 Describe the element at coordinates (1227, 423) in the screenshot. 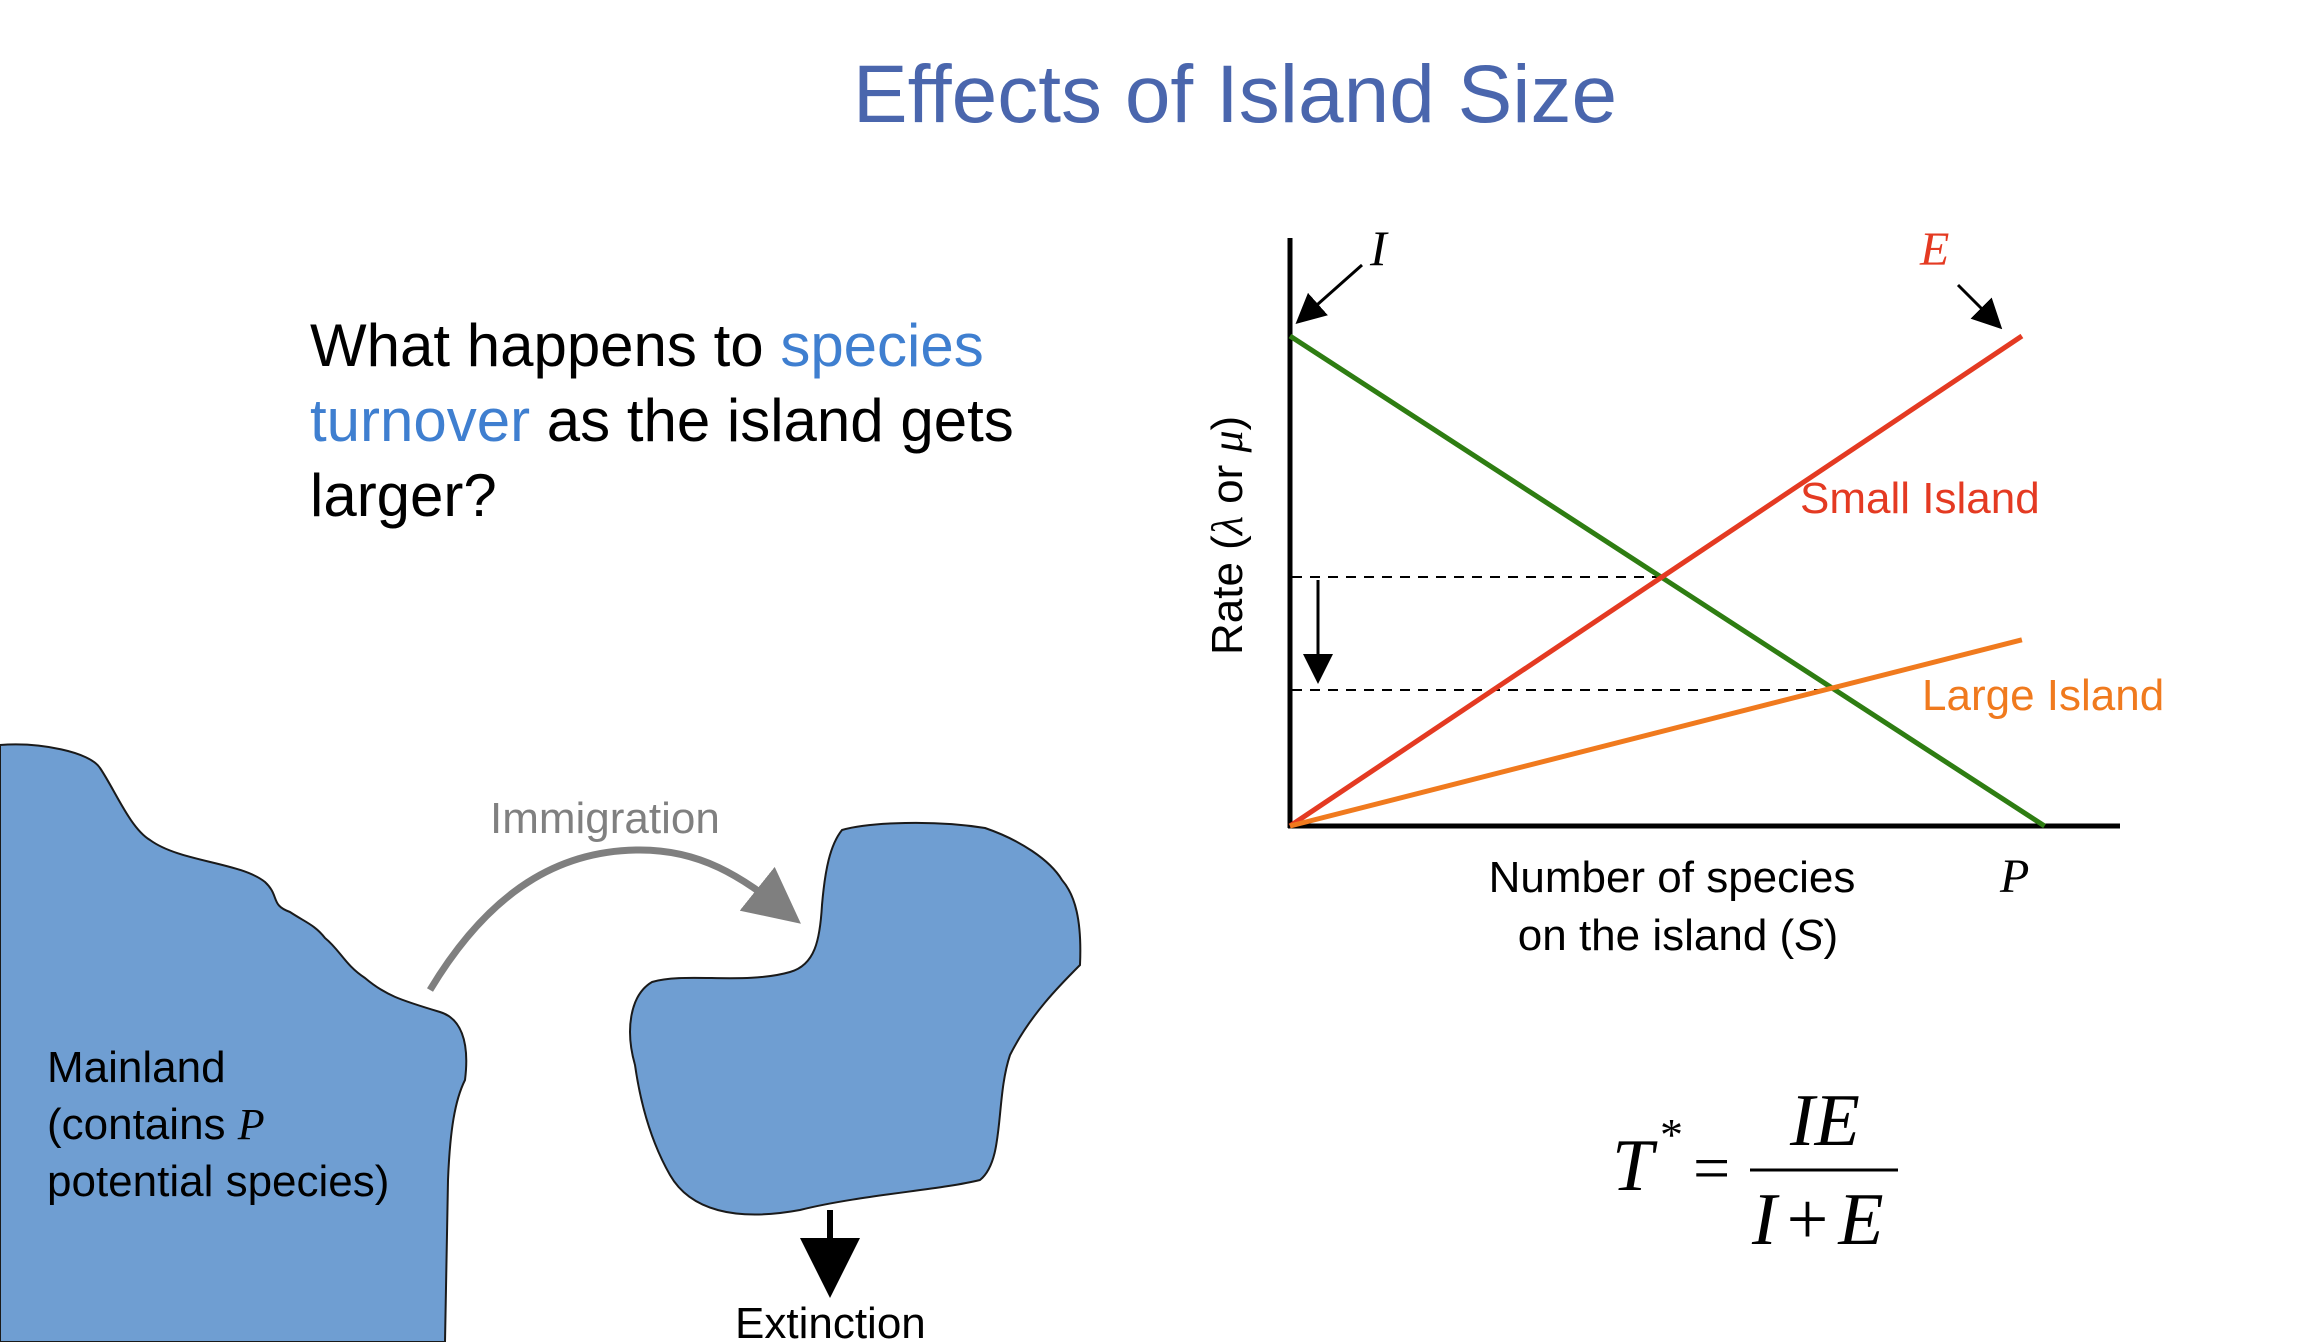

I see `ylabel-suffix: )` at that location.